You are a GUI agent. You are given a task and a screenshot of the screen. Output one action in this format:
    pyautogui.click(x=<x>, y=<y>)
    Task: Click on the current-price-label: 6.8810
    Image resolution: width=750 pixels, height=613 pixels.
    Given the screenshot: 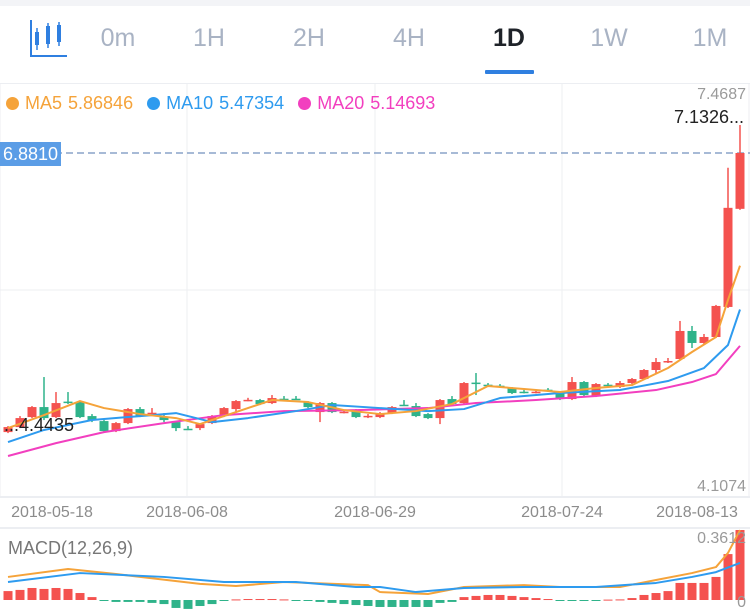 What is the action you would take?
    pyautogui.click(x=31, y=154)
    